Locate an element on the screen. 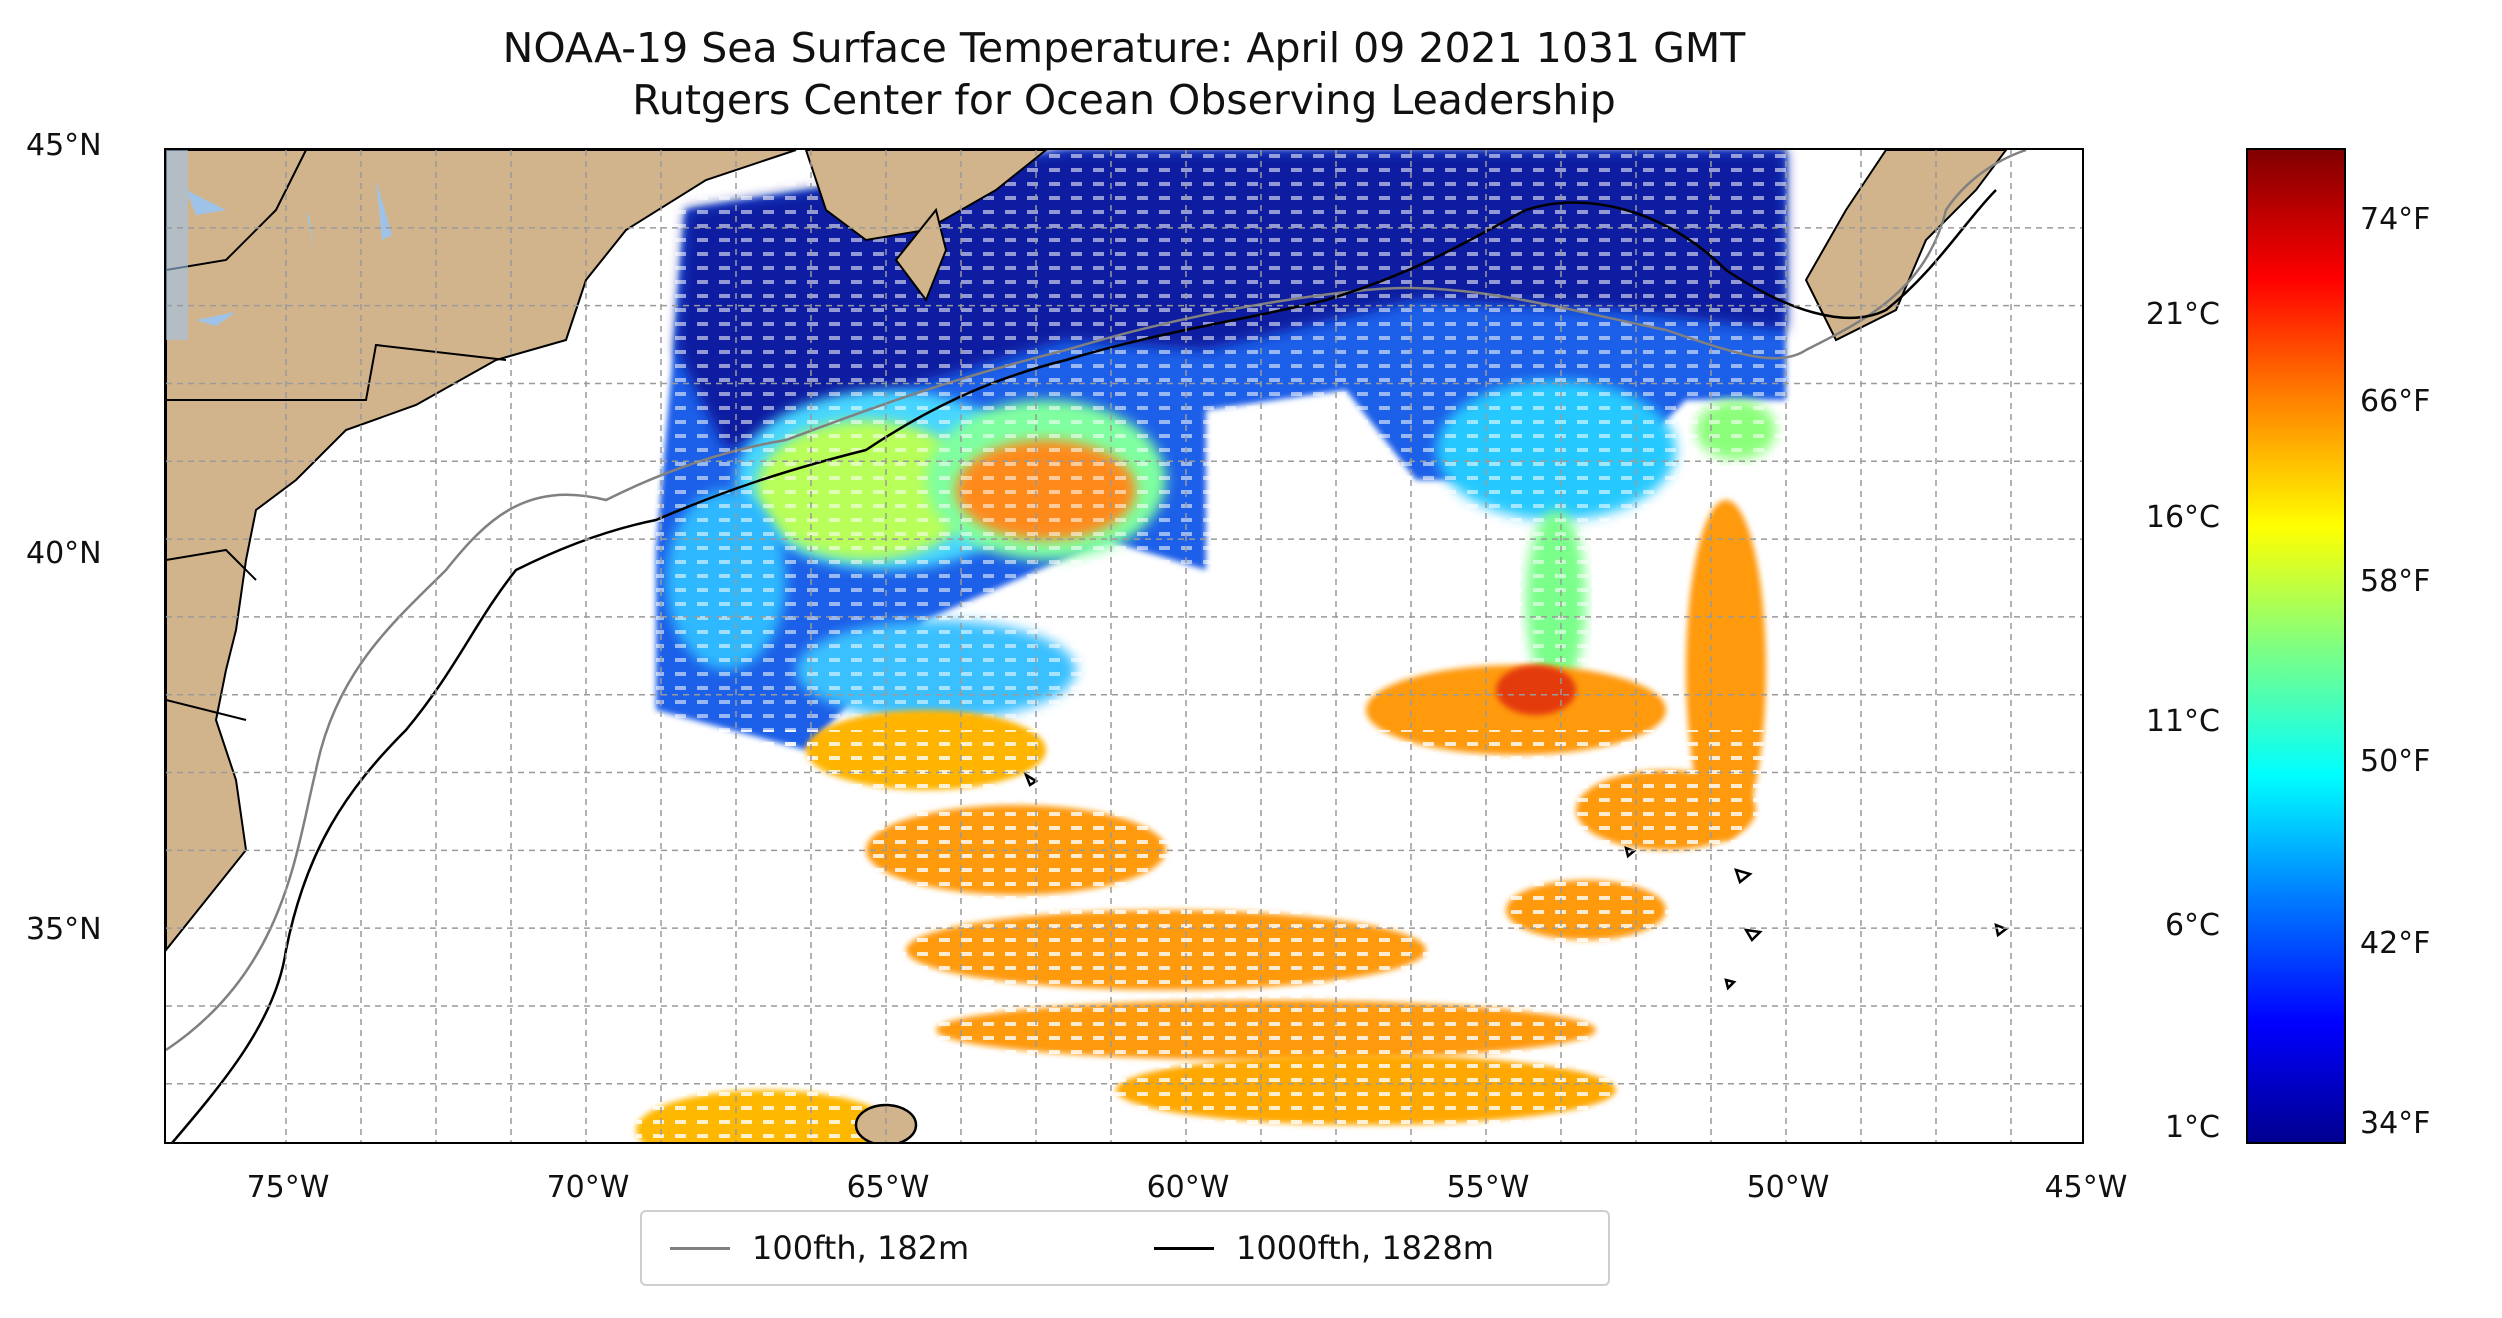  legend-item-100fth: 100fth, 182m is located at coordinates (819, 1248).